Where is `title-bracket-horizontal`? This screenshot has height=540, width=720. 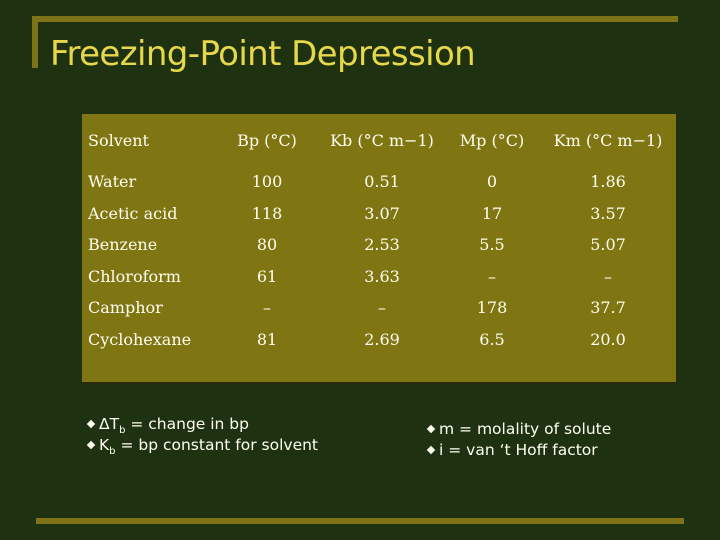
title-bracket-horizontal is located at coordinates (355, 19).